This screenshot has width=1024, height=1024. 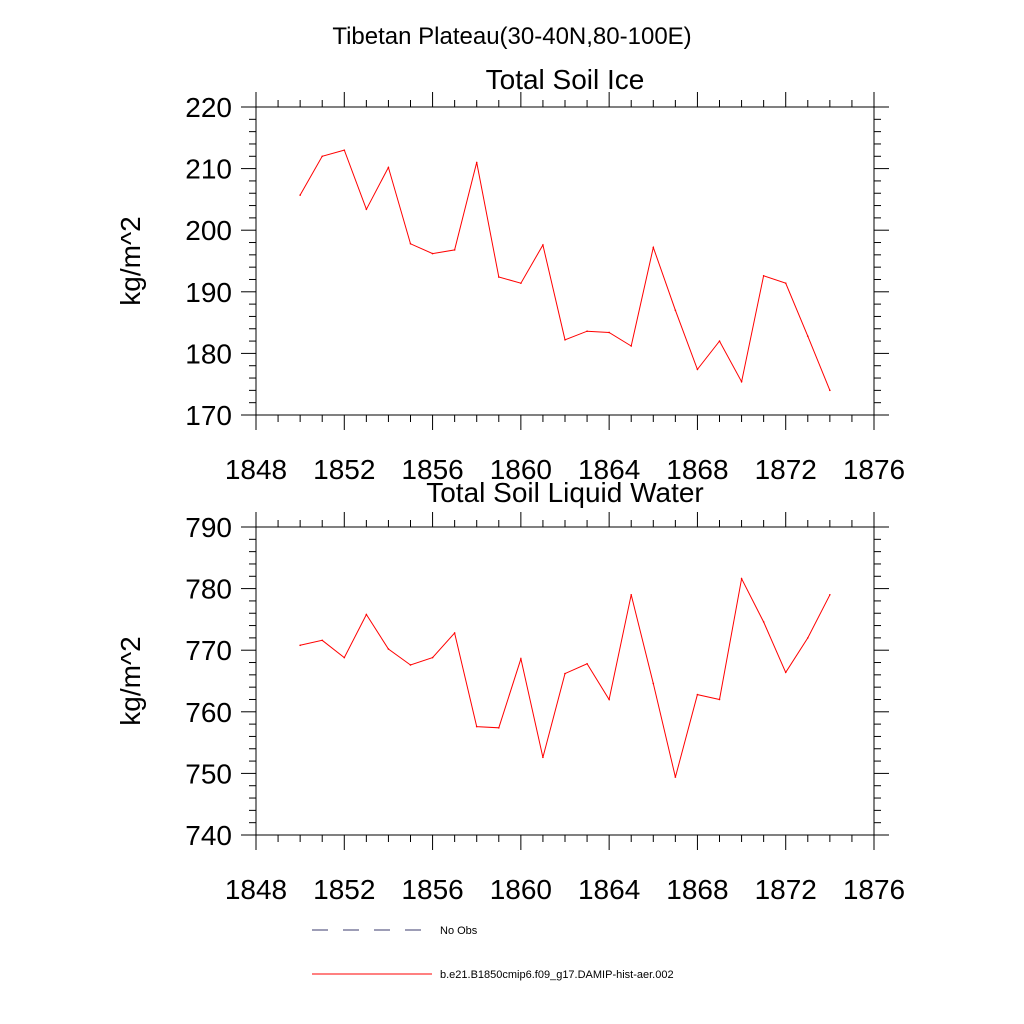 What do you see at coordinates (208, 107) in the screenshot?
I see `y-tick-label: 220` at bounding box center [208, 107].